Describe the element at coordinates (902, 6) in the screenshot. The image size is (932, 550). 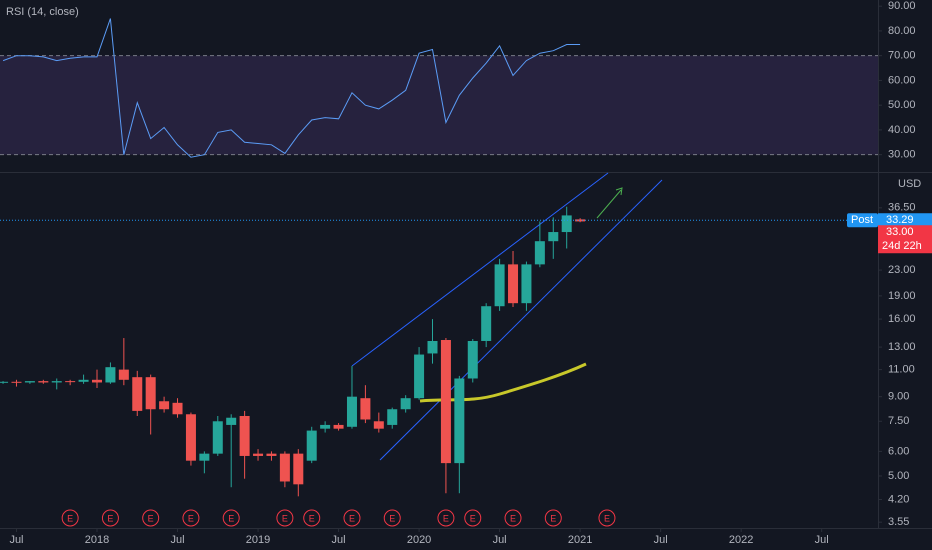
I see `y-tick-label: 90.00` at that location.